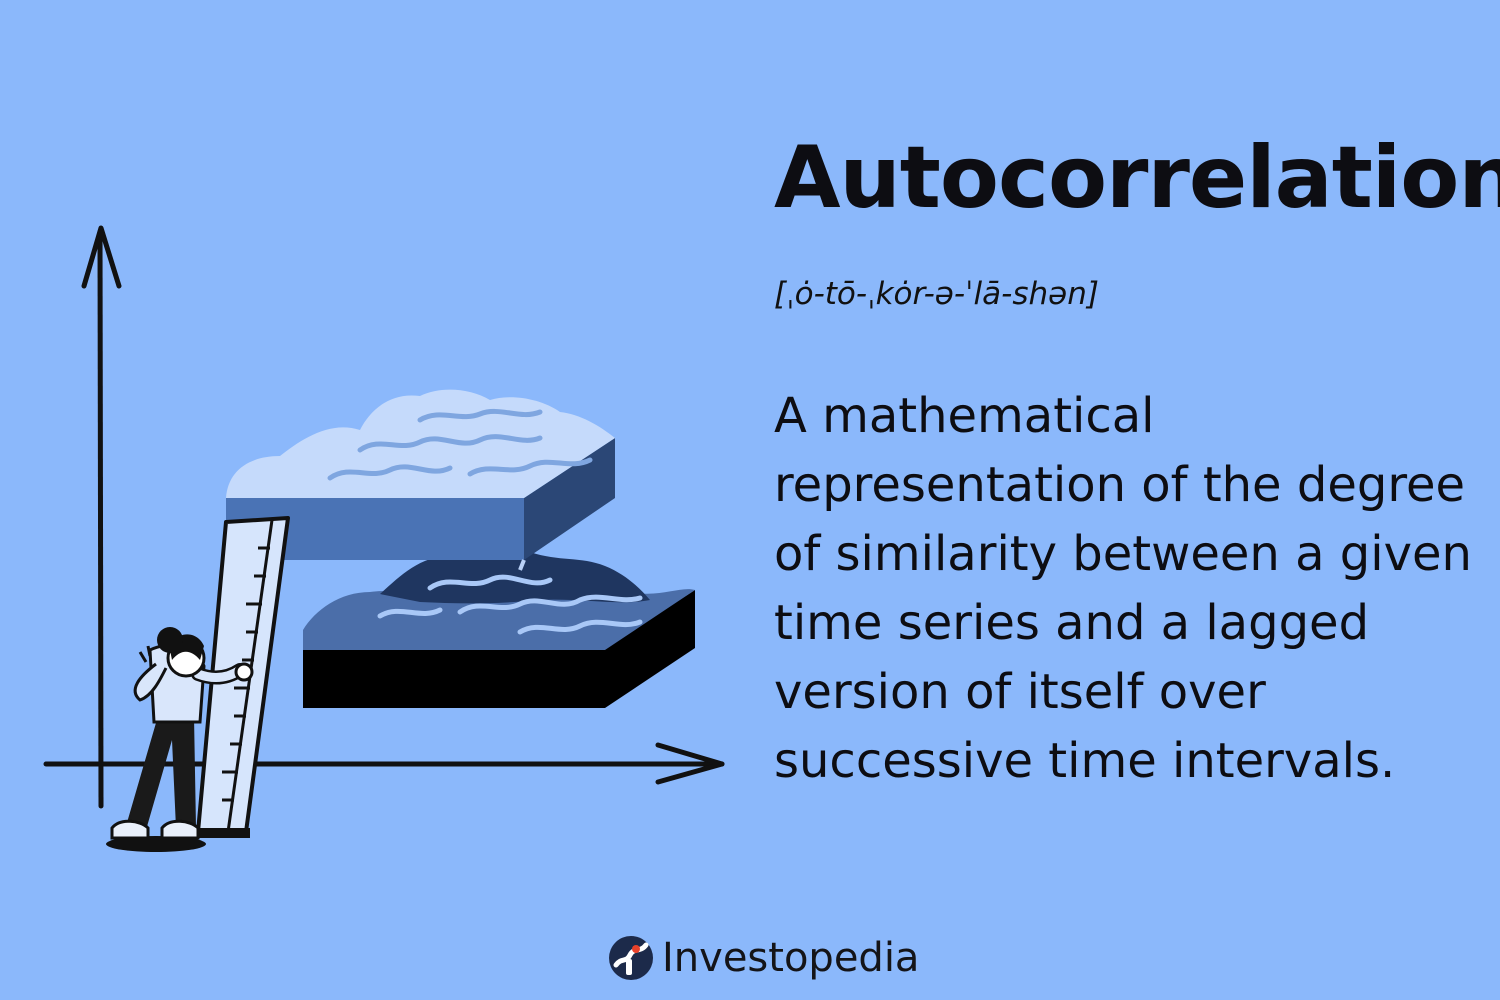 This screenshot has width=1500, height=1000. What do you see at coordinates (420, 480) in the screenshot?
I see `time-series-slab-icon` at bounding box center [420, 480].